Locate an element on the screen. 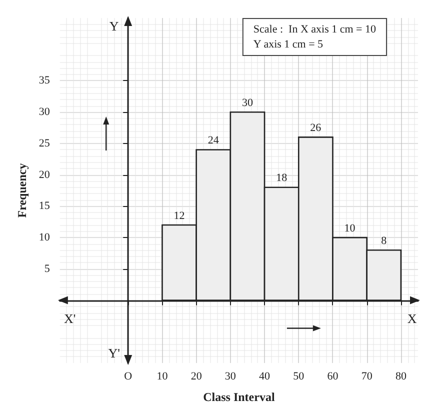 This screenshot has width=440, height=416. y-tick-label: 25 is located at coordinates (44, 143).